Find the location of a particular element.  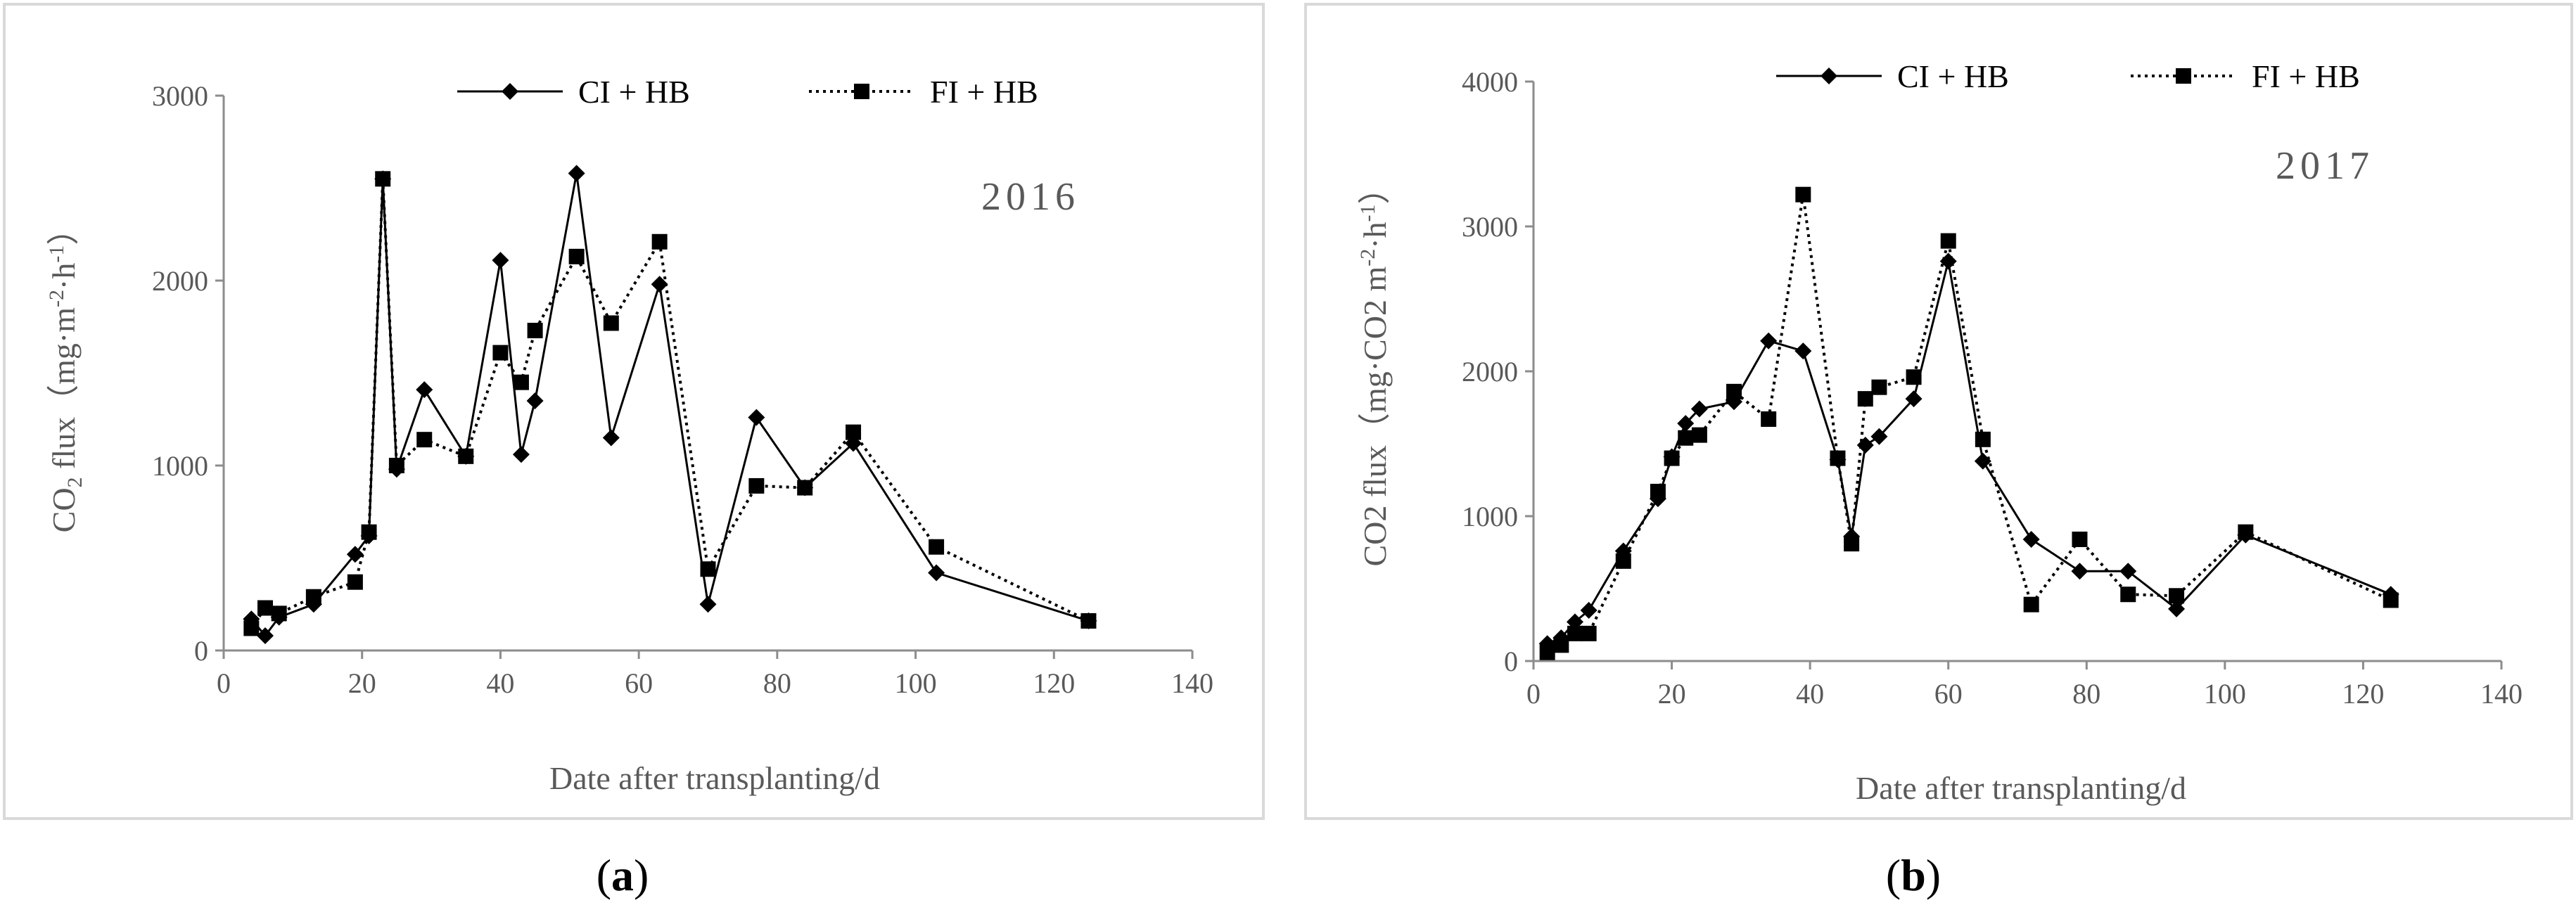

legend-marker-fi-hb is located at coordinates (861, 91).